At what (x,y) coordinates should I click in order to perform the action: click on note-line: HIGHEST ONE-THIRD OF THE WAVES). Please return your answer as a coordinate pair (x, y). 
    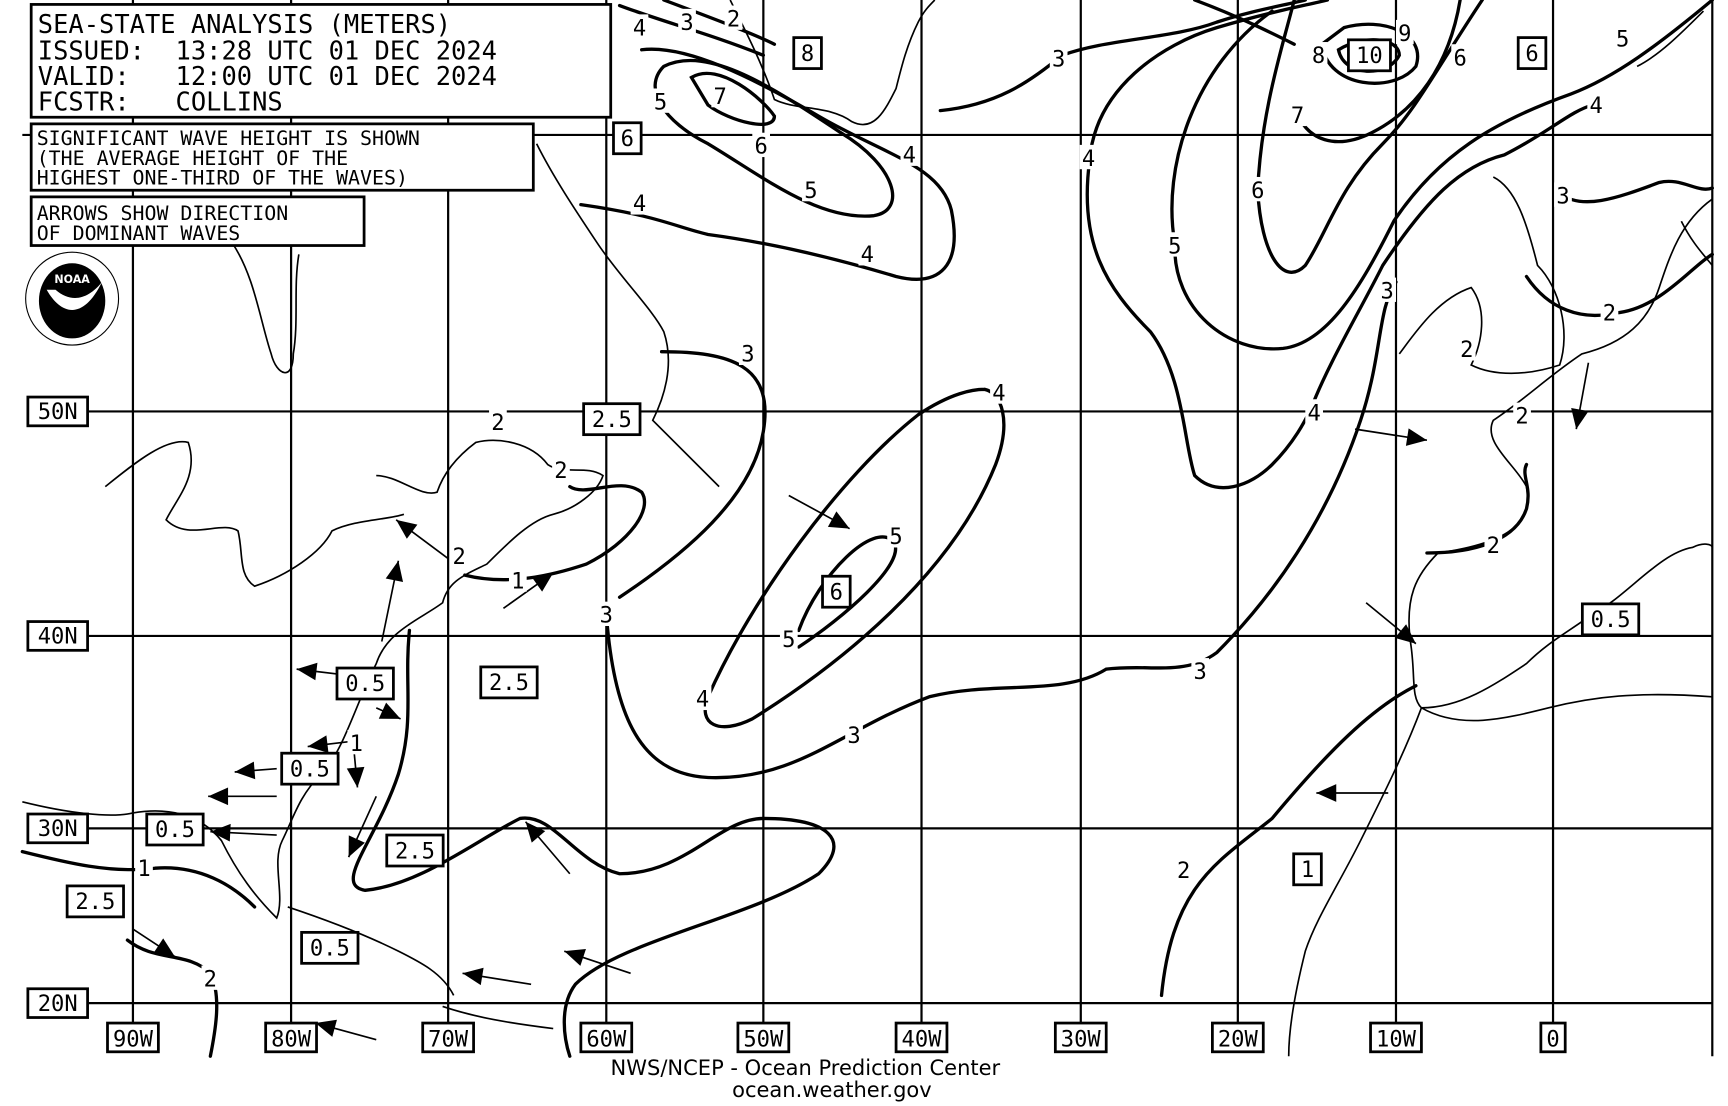
    Looking at the image, I should click on (222, 178).